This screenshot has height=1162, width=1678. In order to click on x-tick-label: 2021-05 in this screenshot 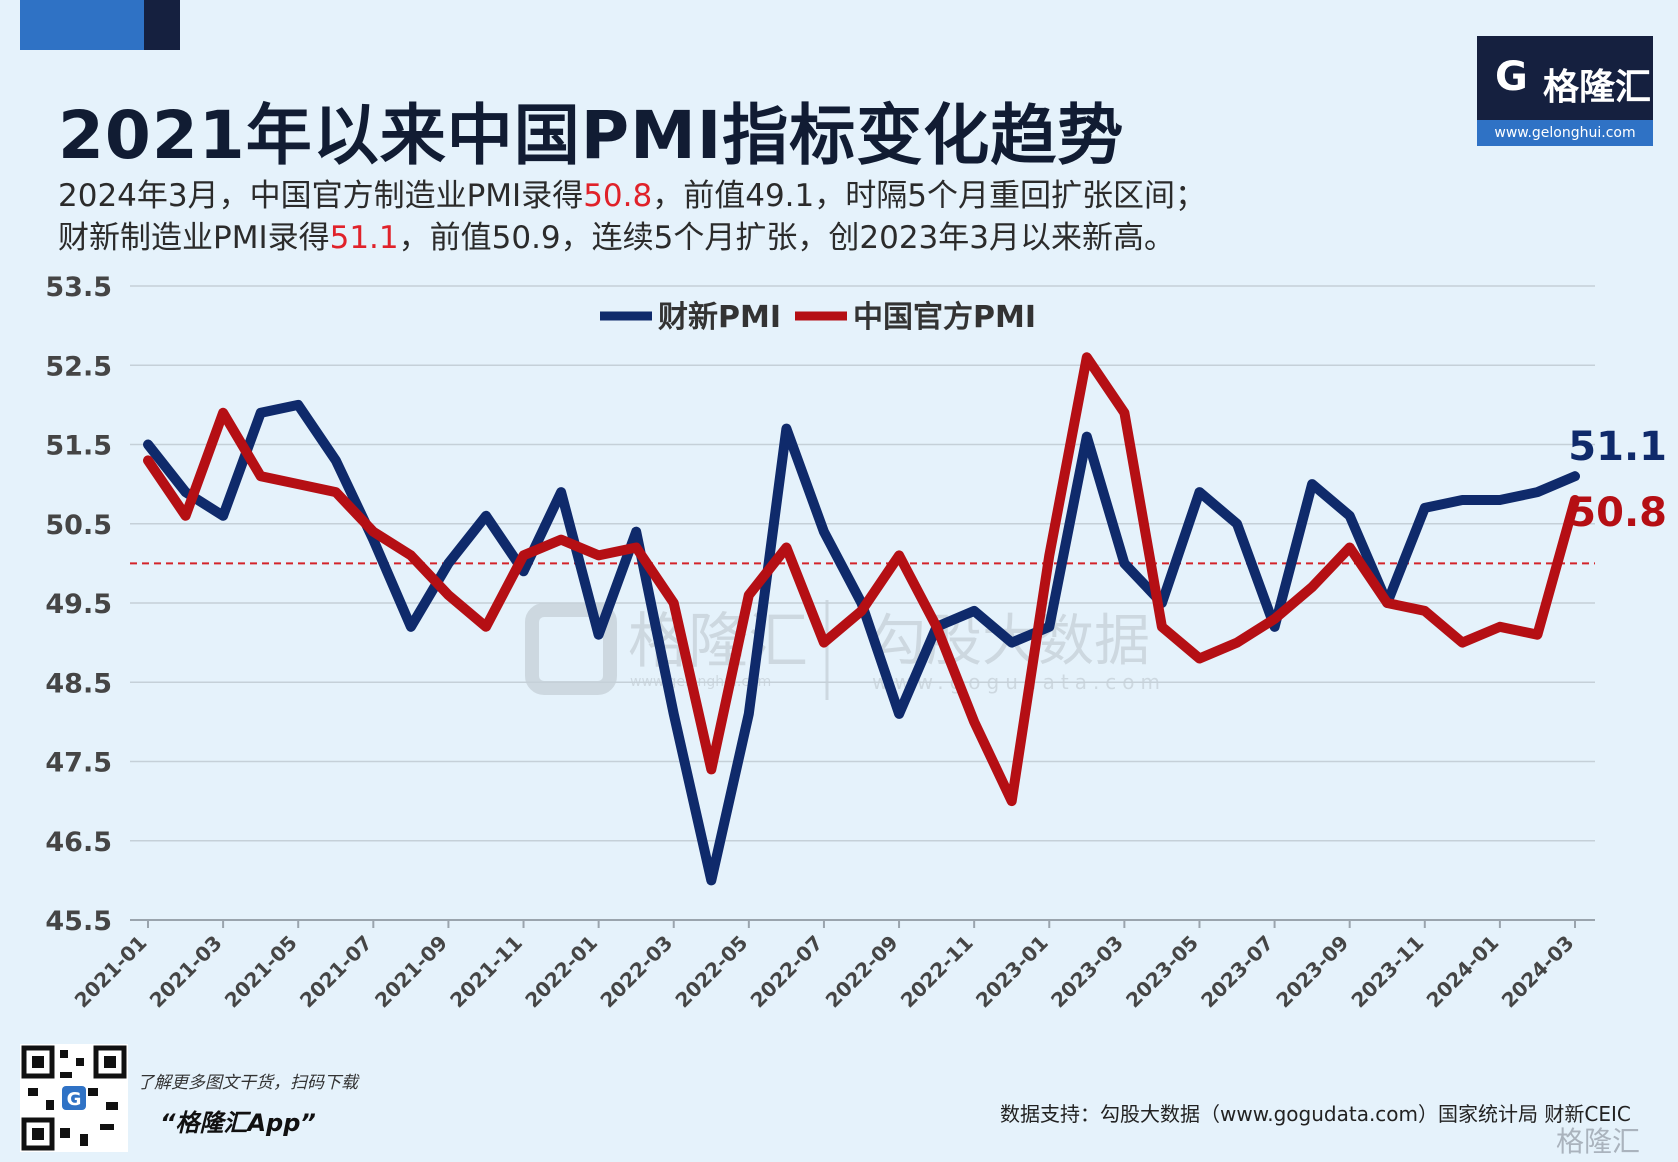, I will do `click(261, 972)`.